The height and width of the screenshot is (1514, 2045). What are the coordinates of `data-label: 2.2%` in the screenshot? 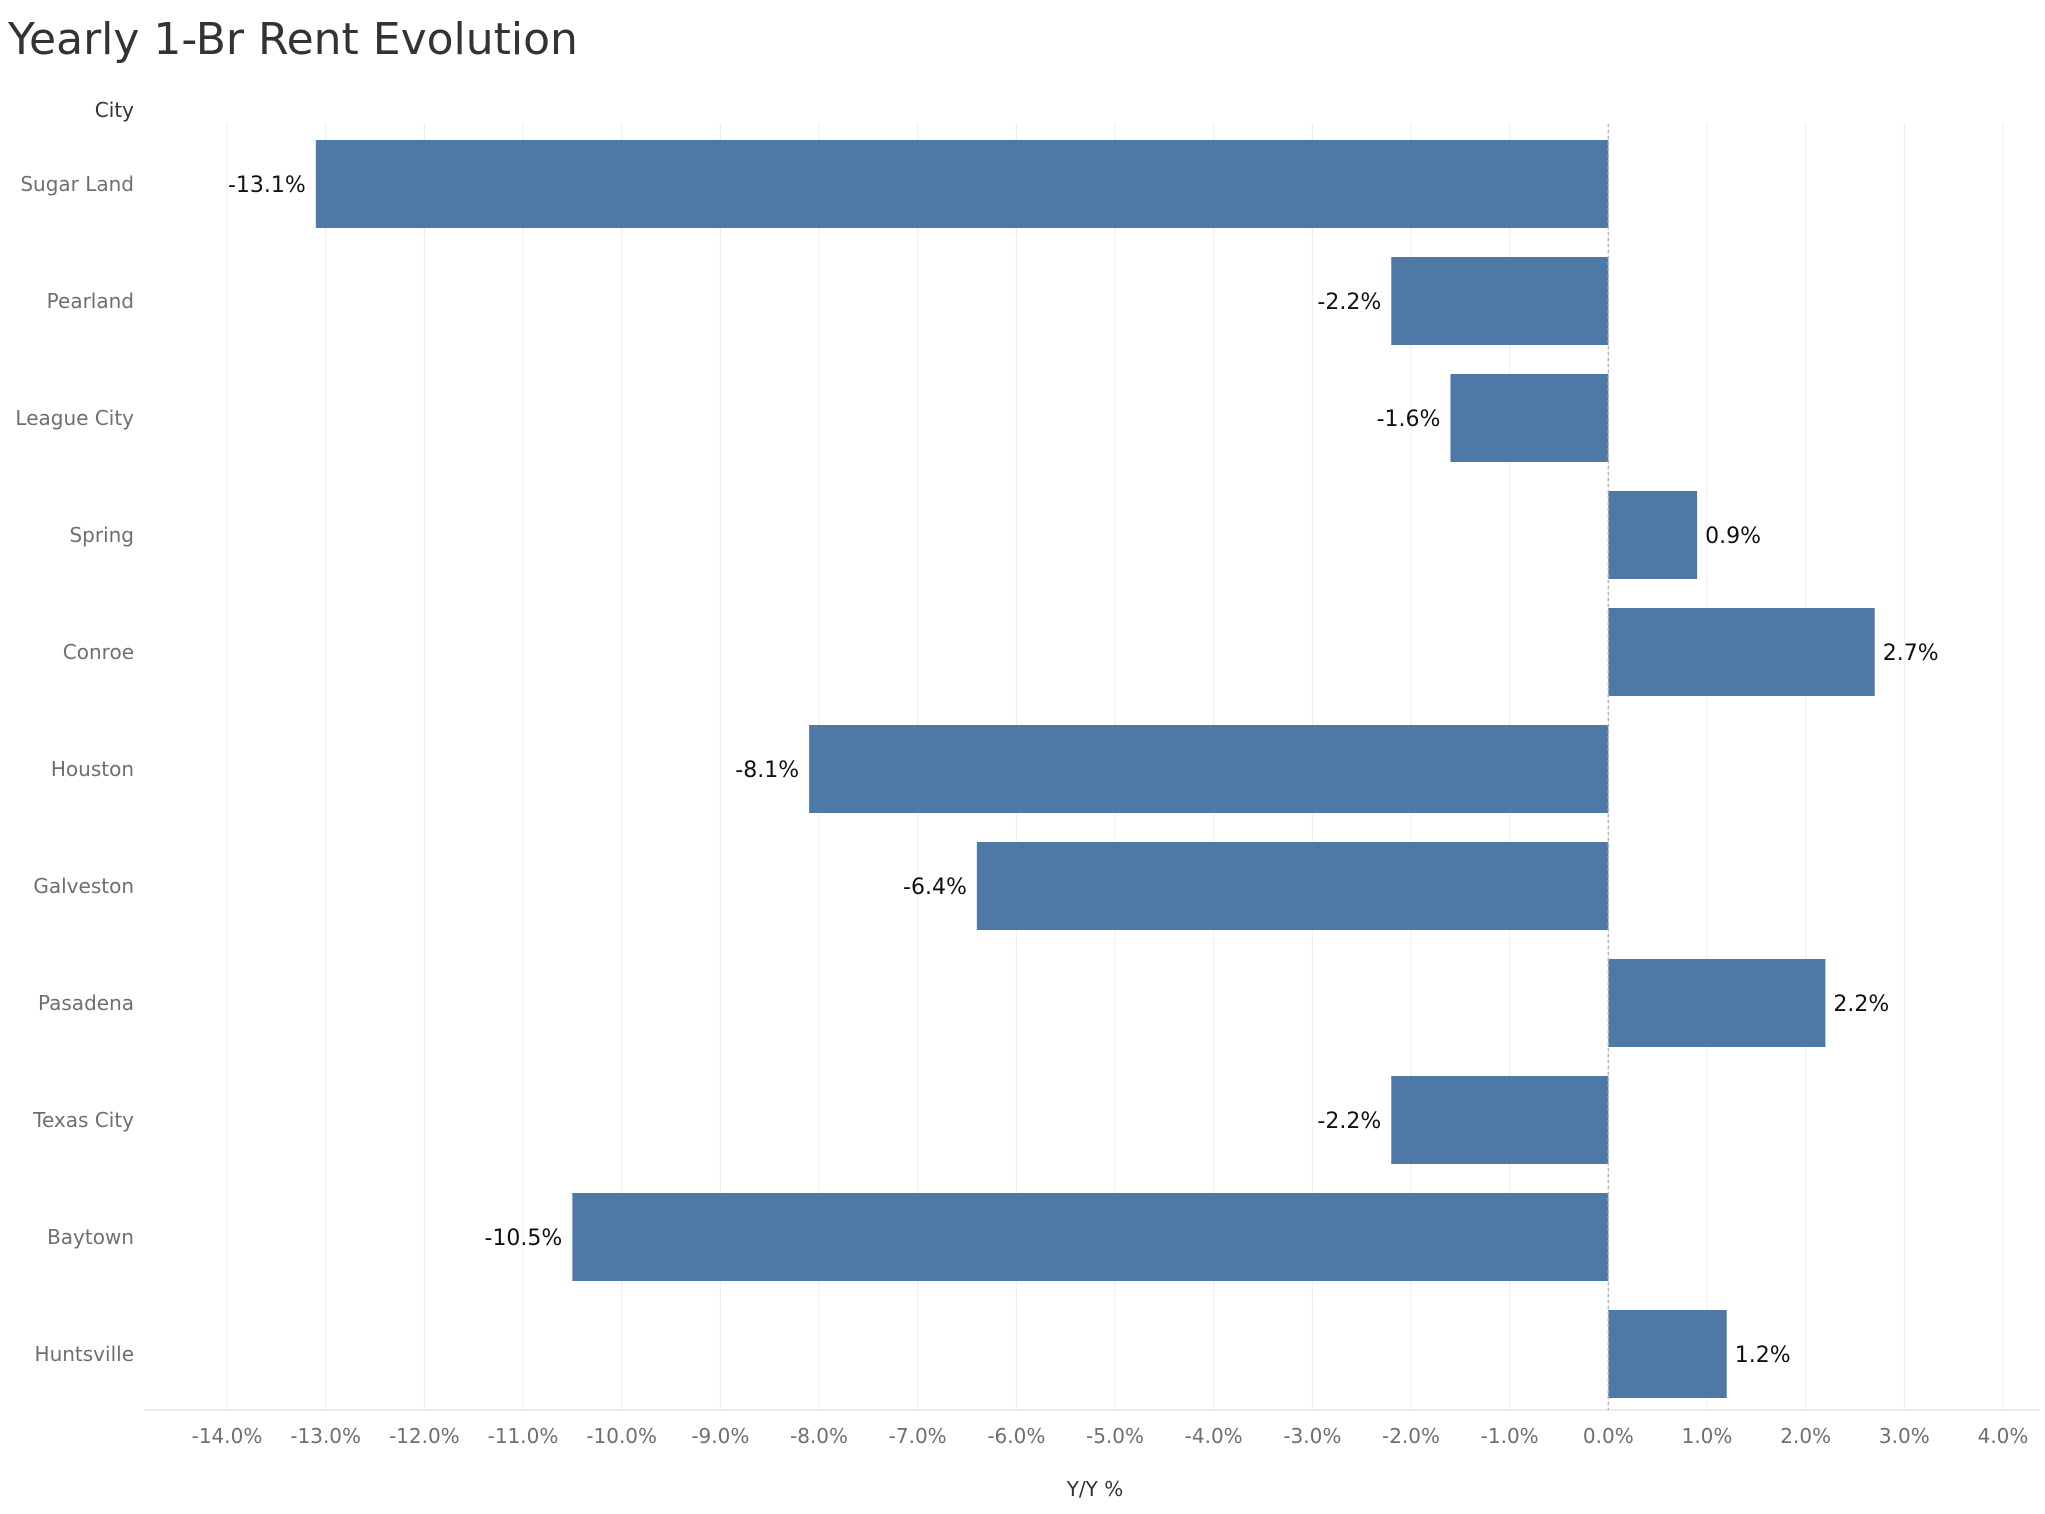 It's located at (1861, 1004).